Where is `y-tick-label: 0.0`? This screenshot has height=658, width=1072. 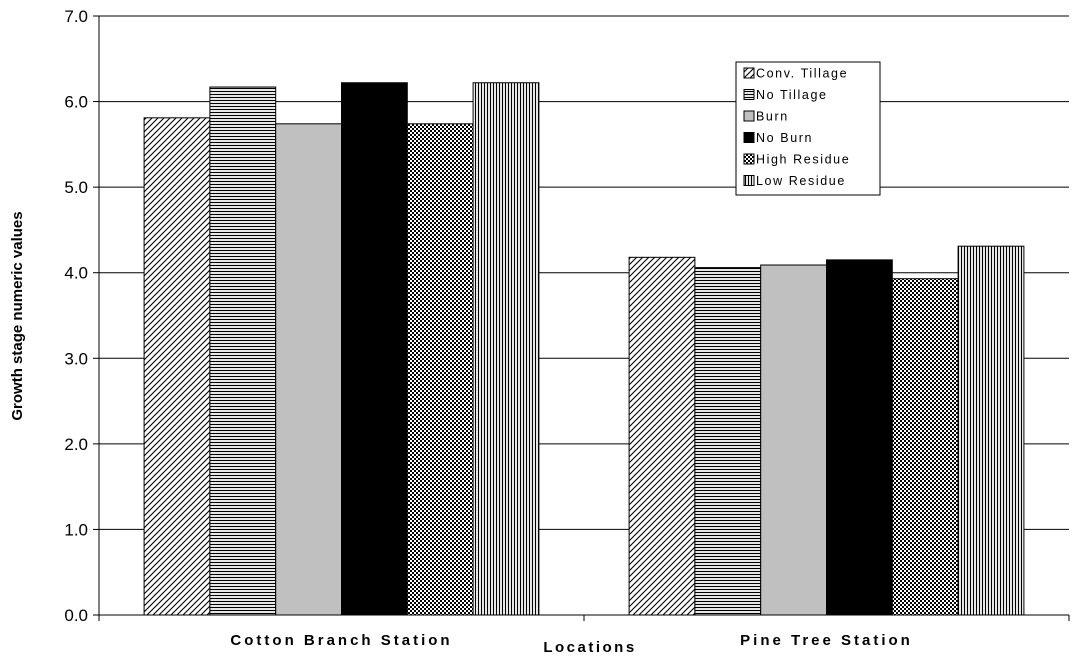 y-tick-label: 0.0 is located at coordinates (76, 615).